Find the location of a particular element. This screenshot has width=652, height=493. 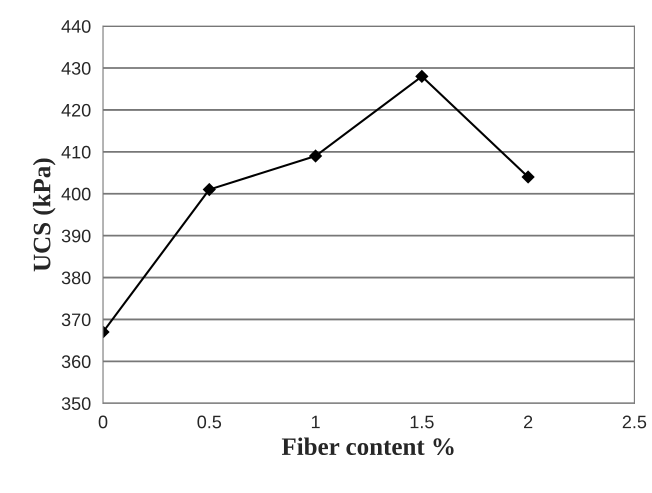

x-tick-label: 1 is located at coordinates (316, 422).